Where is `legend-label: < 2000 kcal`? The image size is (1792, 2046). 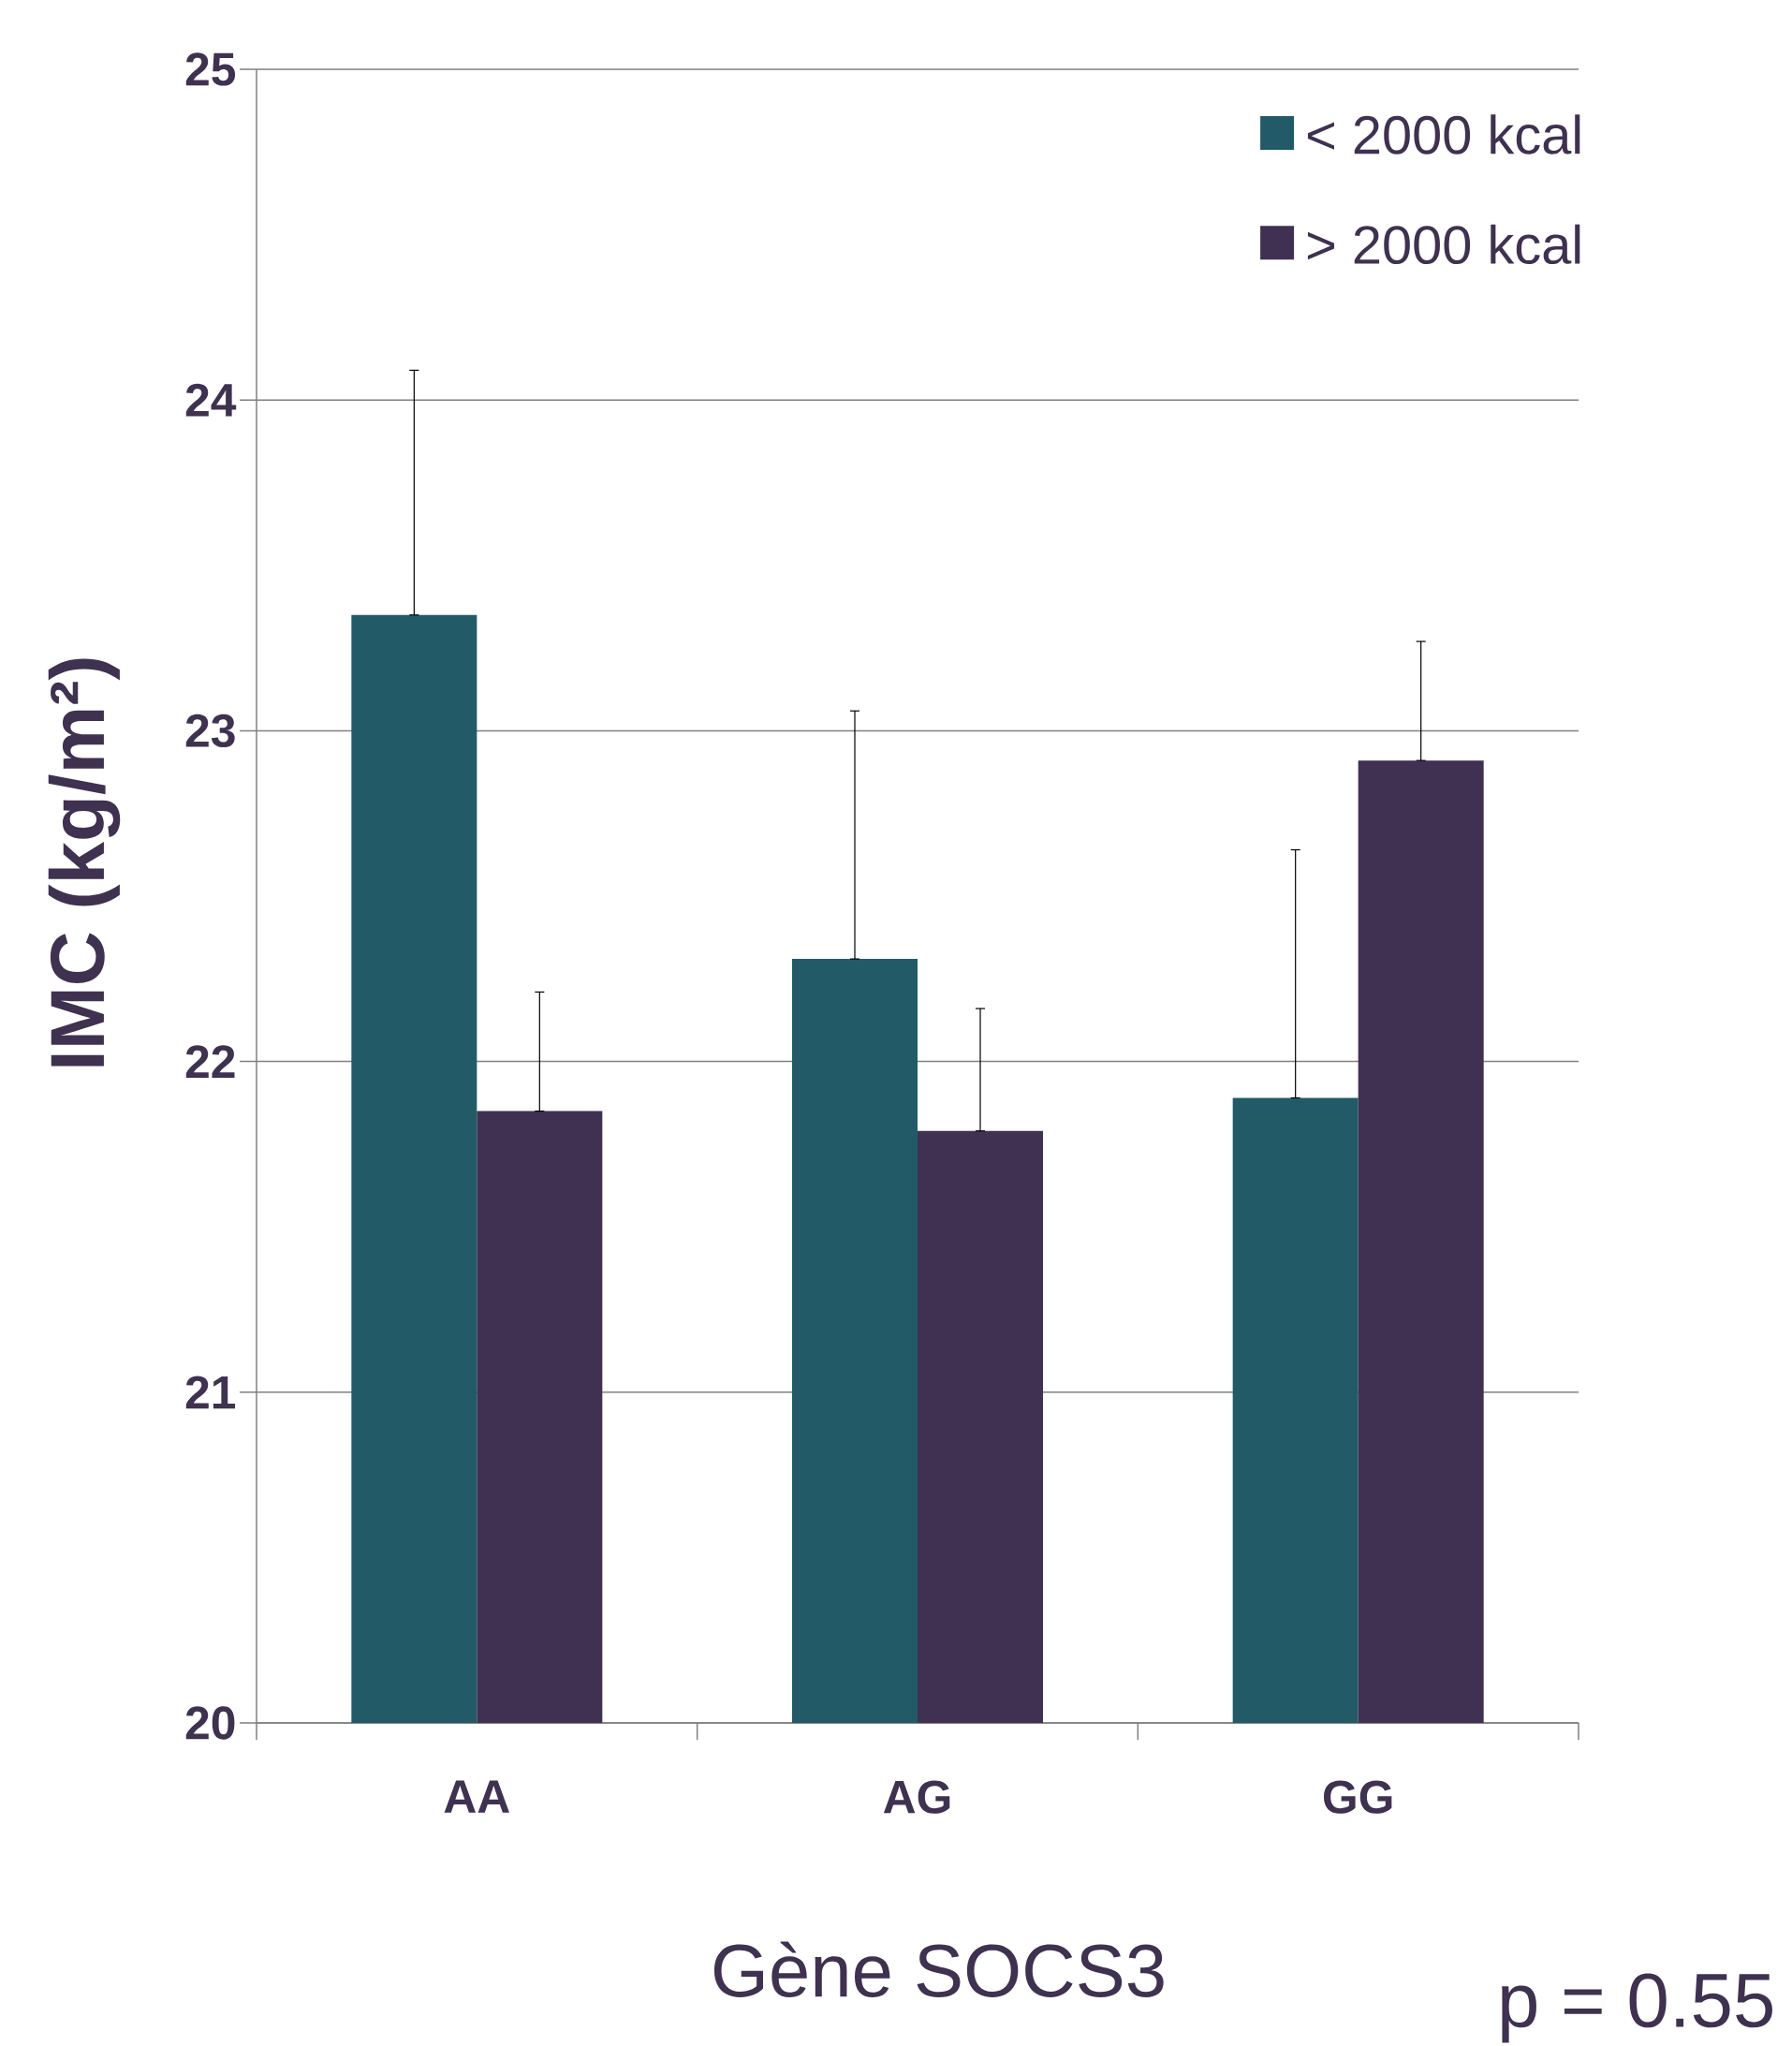 legend-label: < 2000 kcal is located at coordinates (1444, 134).